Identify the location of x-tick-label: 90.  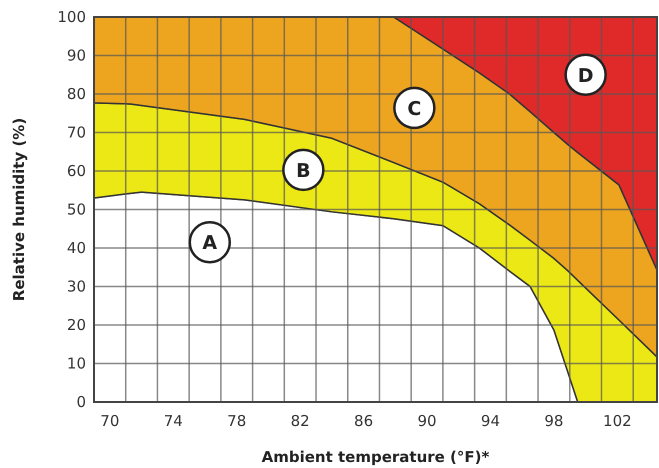
(427, 421).